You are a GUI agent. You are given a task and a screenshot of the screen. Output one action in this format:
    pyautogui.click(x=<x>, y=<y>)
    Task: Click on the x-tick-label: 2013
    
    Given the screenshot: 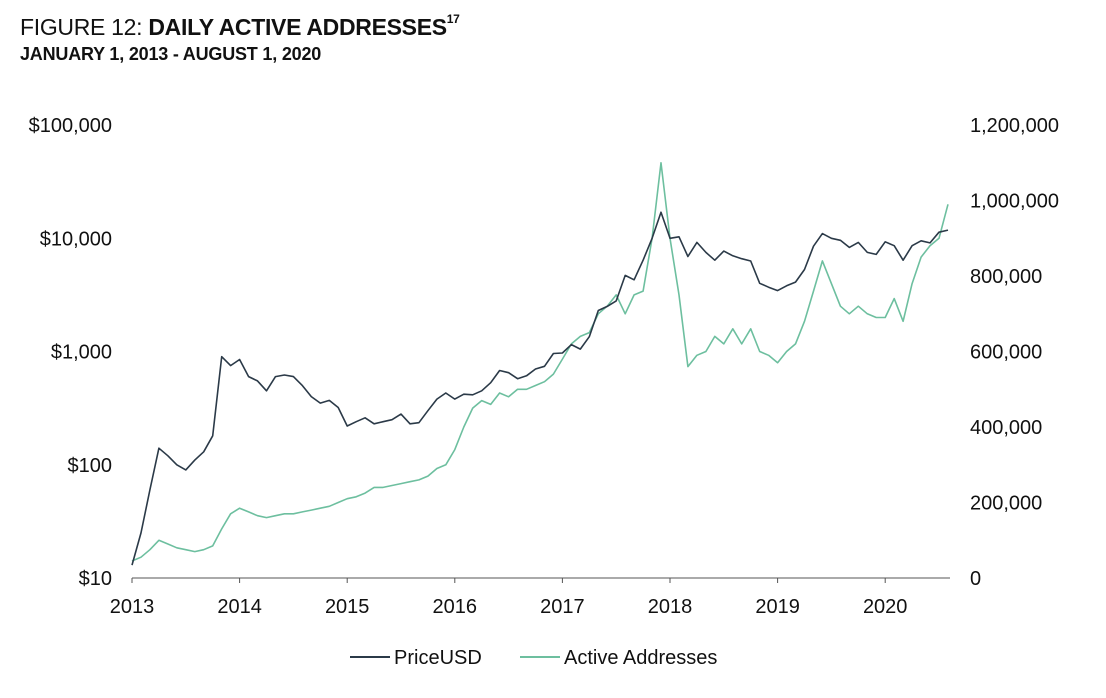 What is the action you would take?
    pyautogui.click(x=132, y=607)
    